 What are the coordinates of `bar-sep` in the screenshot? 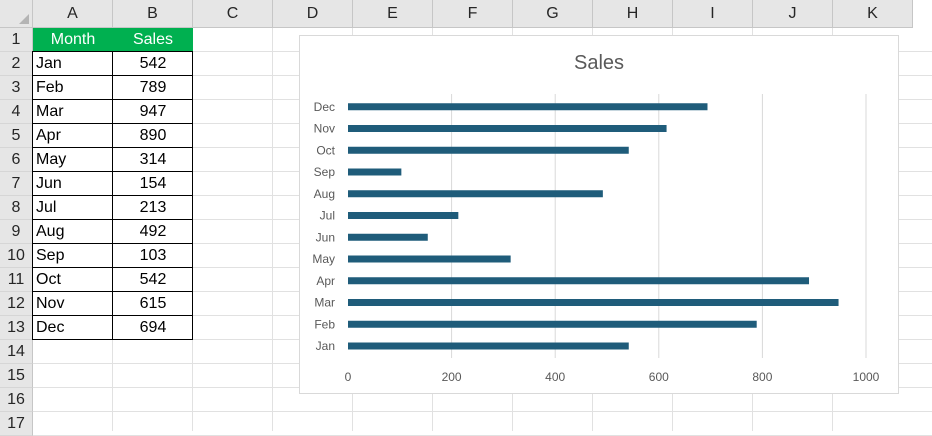 It's located at (375, 172).